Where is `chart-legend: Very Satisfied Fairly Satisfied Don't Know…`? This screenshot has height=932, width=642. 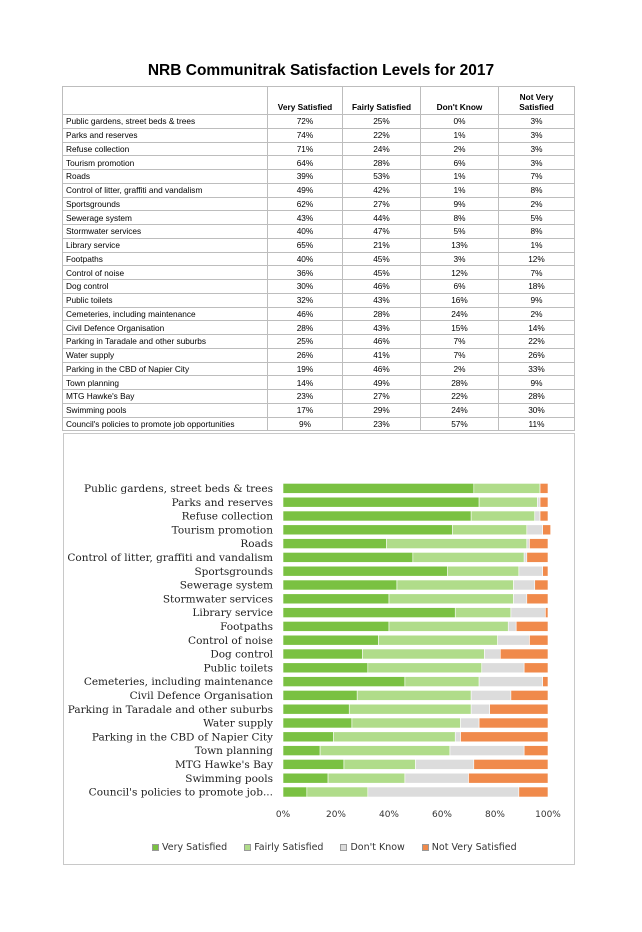 chart-legend: Very Satisfied Fairly Satisfied Don't Know… is located at coordinates (334, 847).